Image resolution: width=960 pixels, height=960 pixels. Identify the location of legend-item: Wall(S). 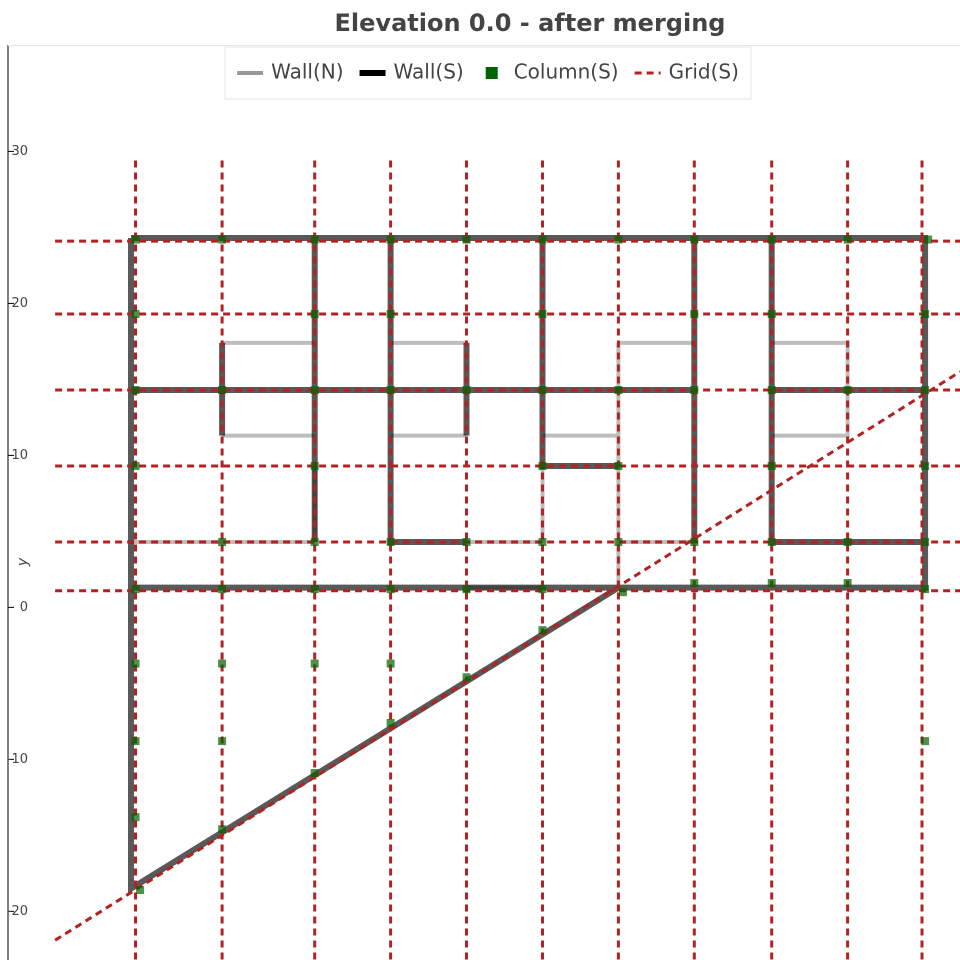
(411, 72).